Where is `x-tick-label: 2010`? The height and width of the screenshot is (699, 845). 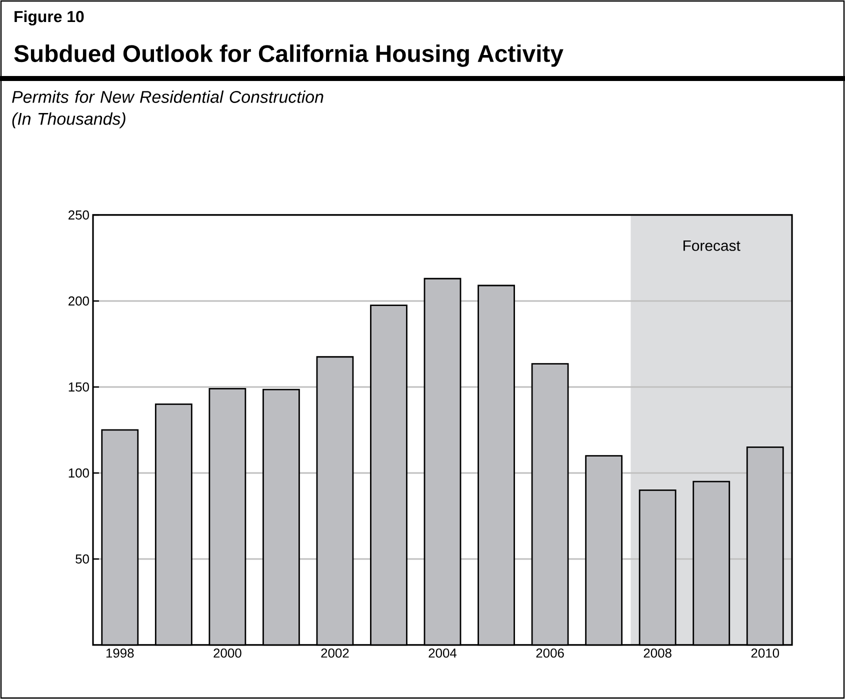 x-tick-label: 2010 is located at coordinates (765, 653).